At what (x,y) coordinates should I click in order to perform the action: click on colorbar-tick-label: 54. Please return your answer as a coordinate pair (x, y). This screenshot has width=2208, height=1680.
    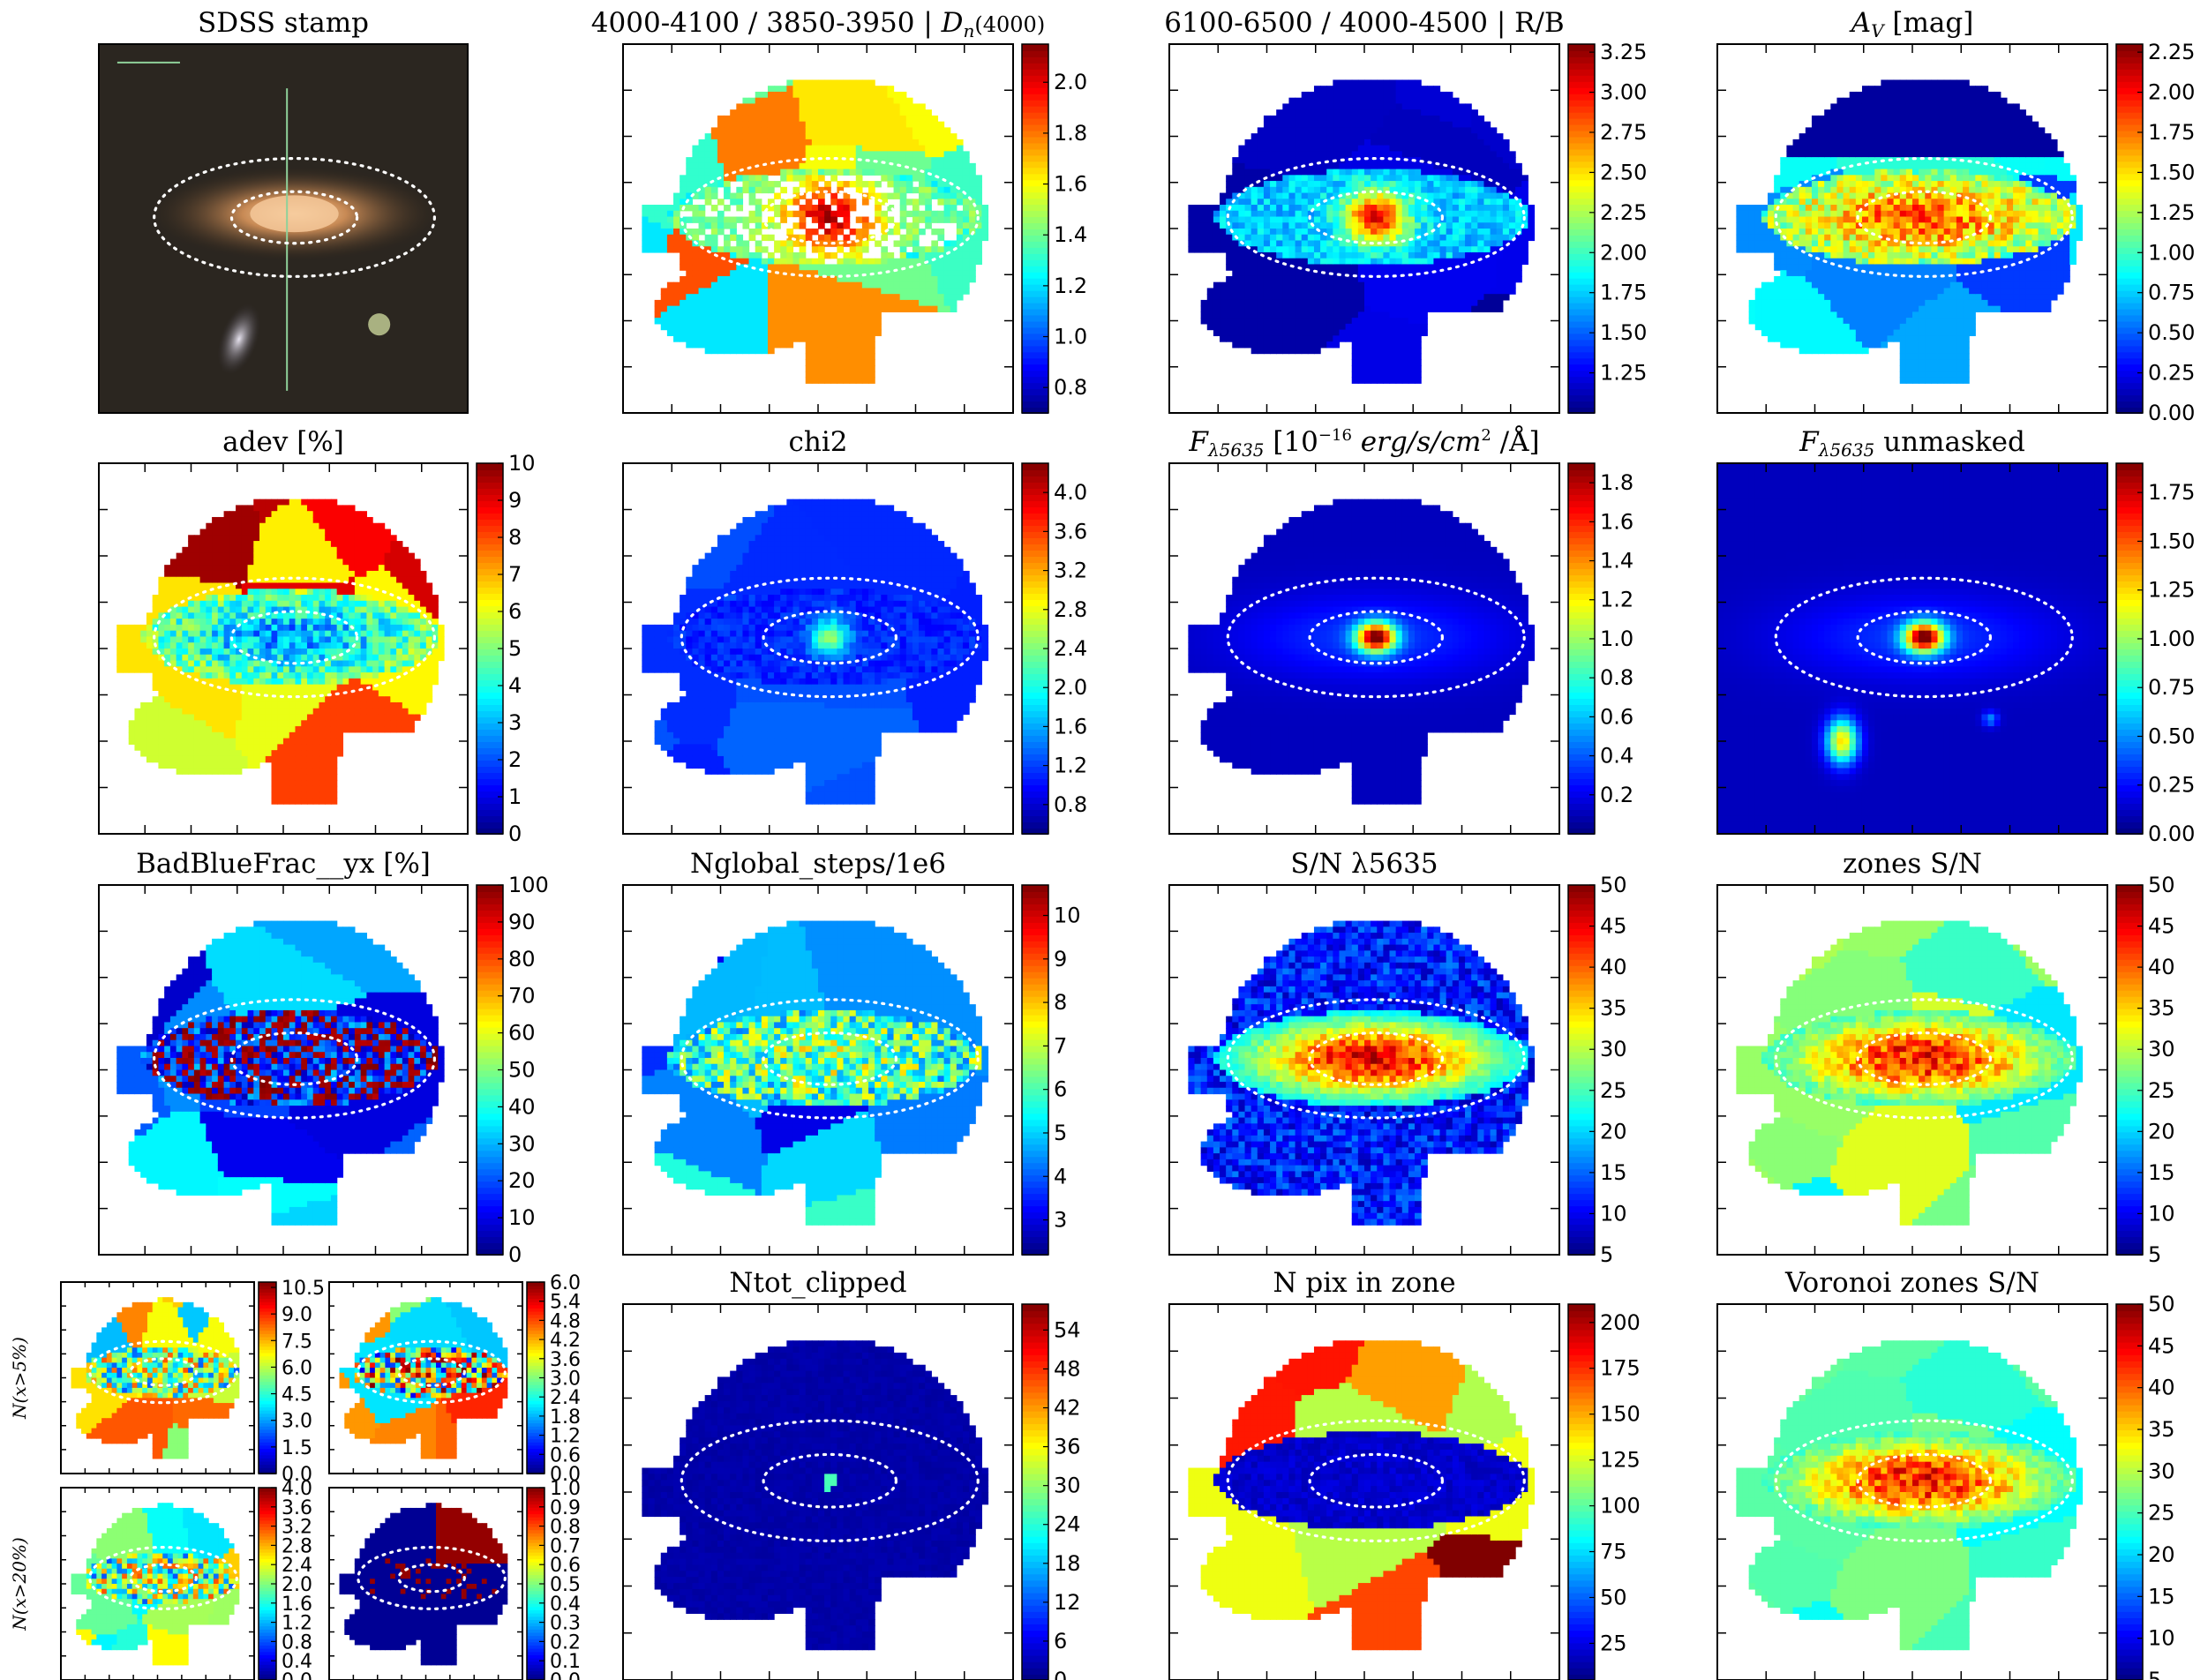
    Looking at the image, I should click on (1067, 1329).